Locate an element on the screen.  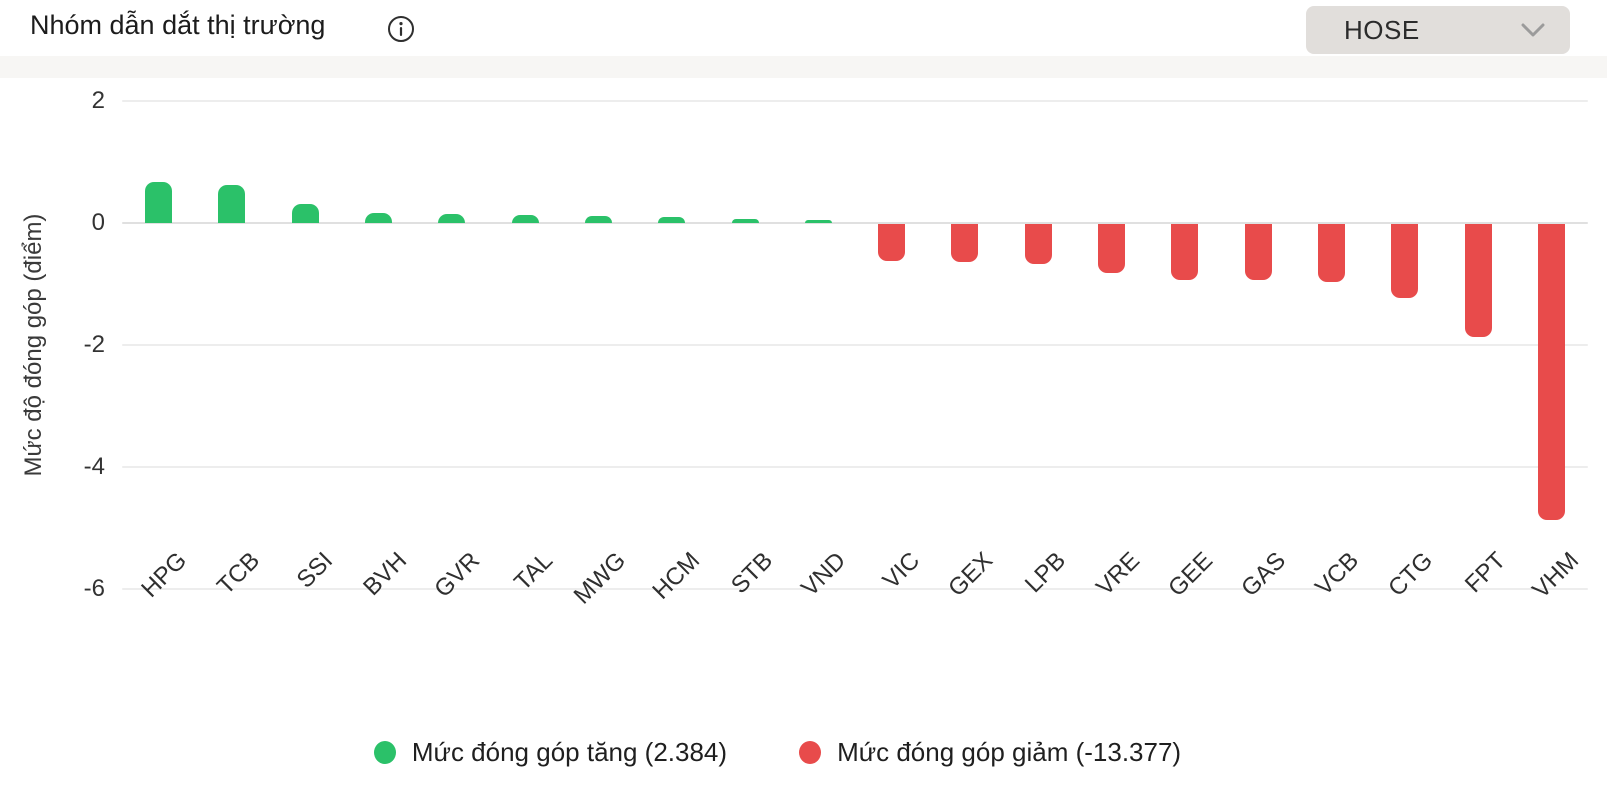
bar-VIC is located at coordinates (892, 242).